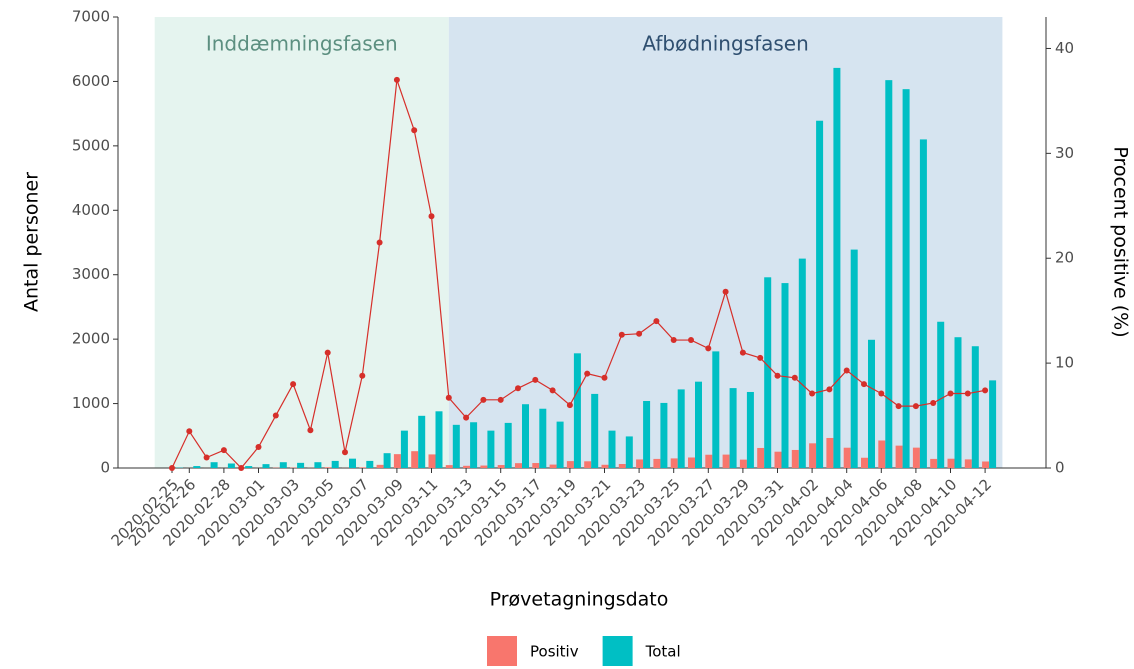  What do you see at coordinates (1064, 258) in the screenshot?
I see `y2-tick-label: 20` at bounding box center [1064, 258].